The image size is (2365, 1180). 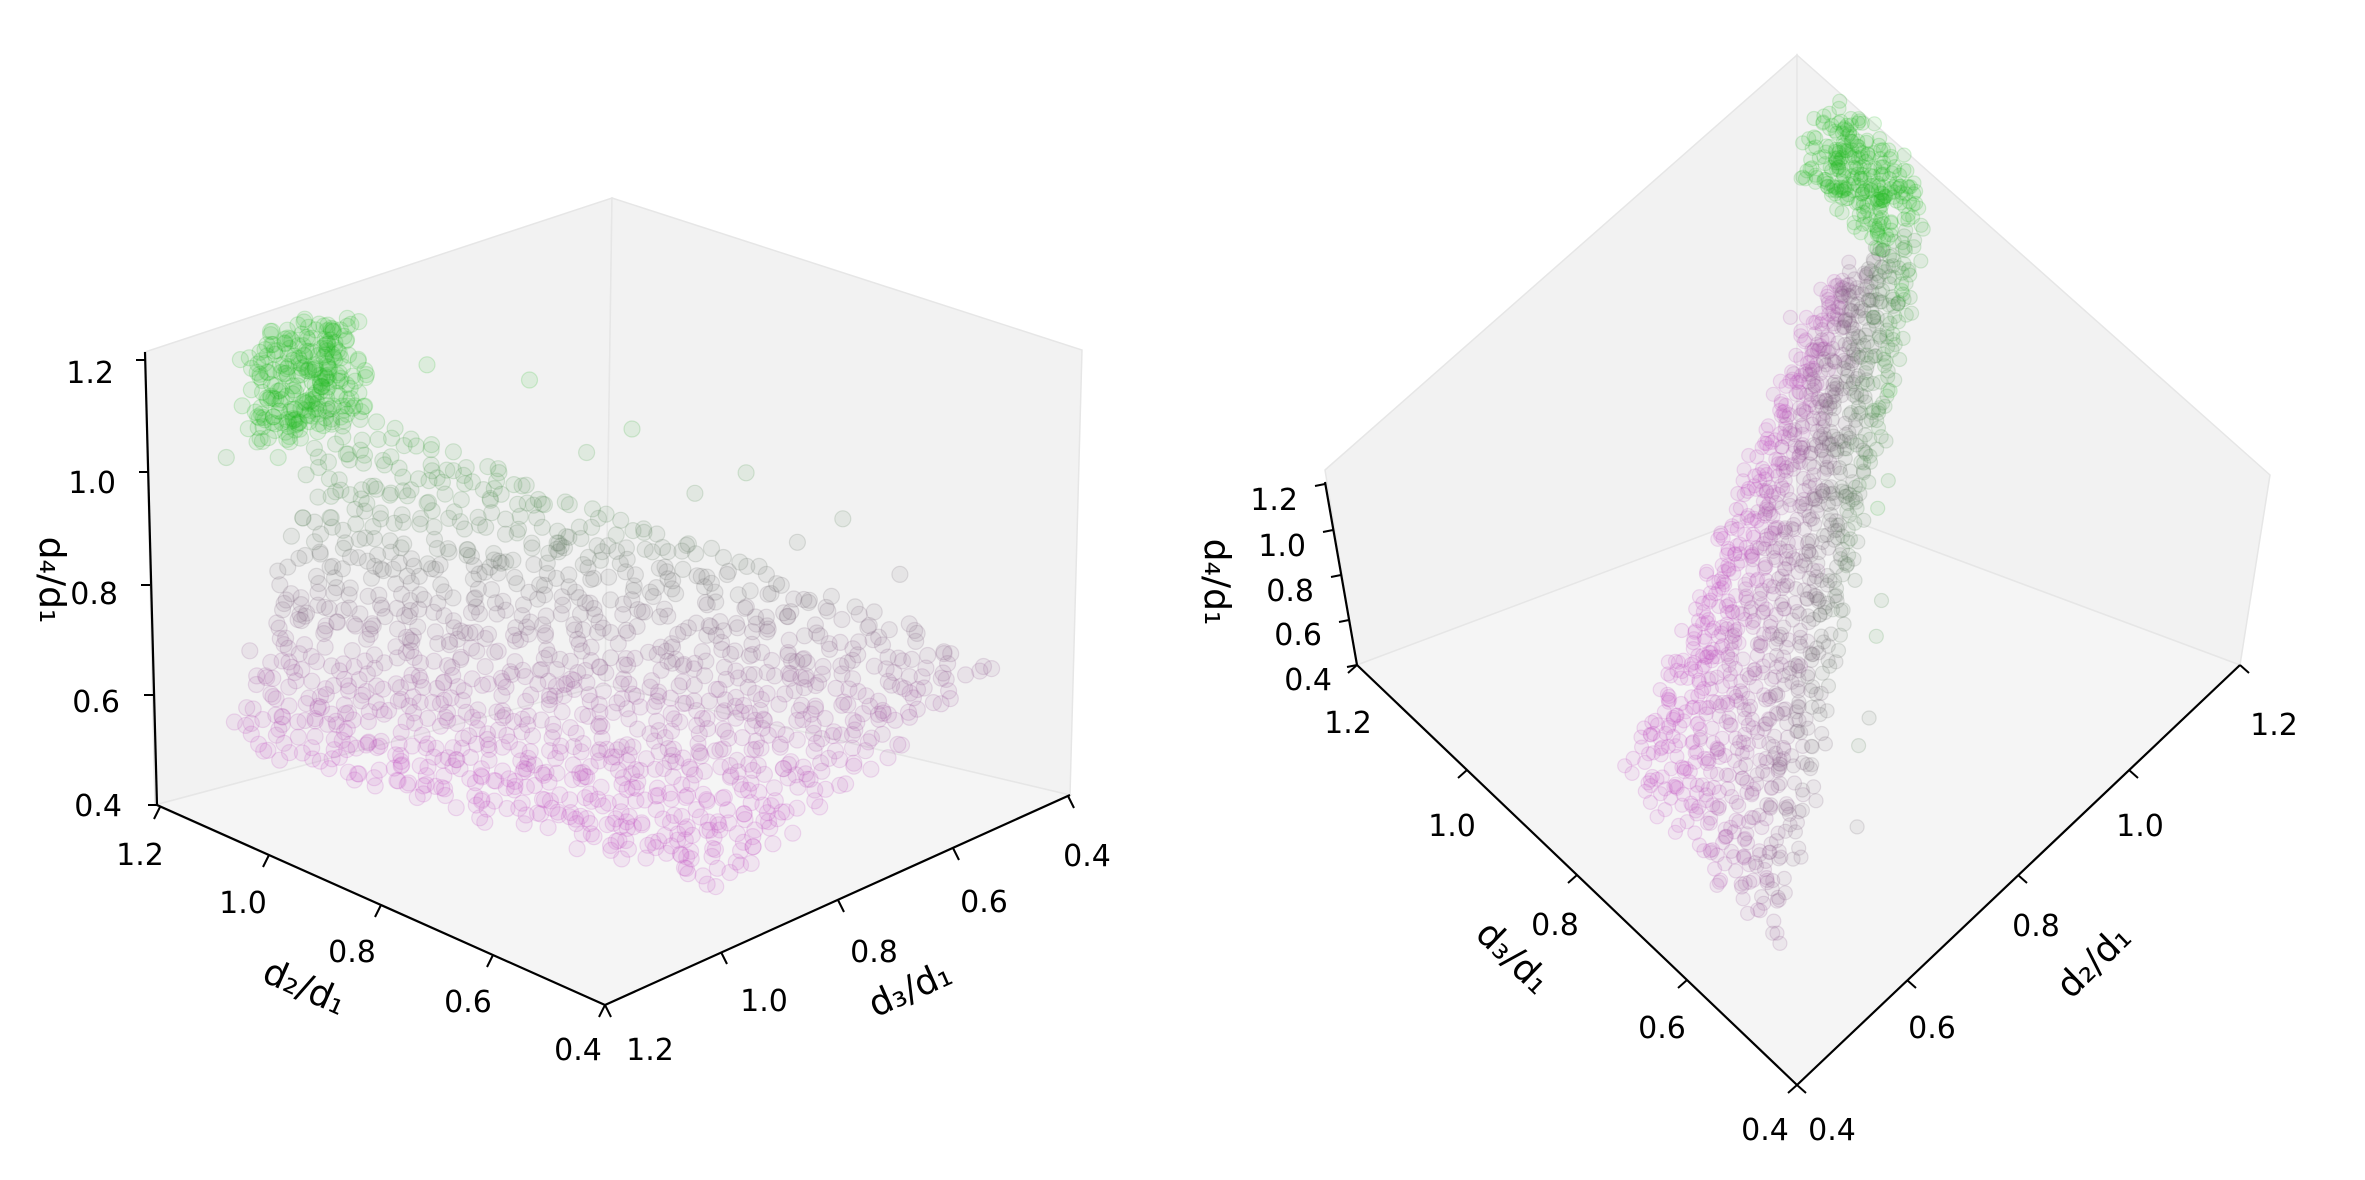 What do you see at coordinates (2274, 725) in the screenshot?
I see `right-x-tick-label: 1.2` at bounding box center [2274, 725].